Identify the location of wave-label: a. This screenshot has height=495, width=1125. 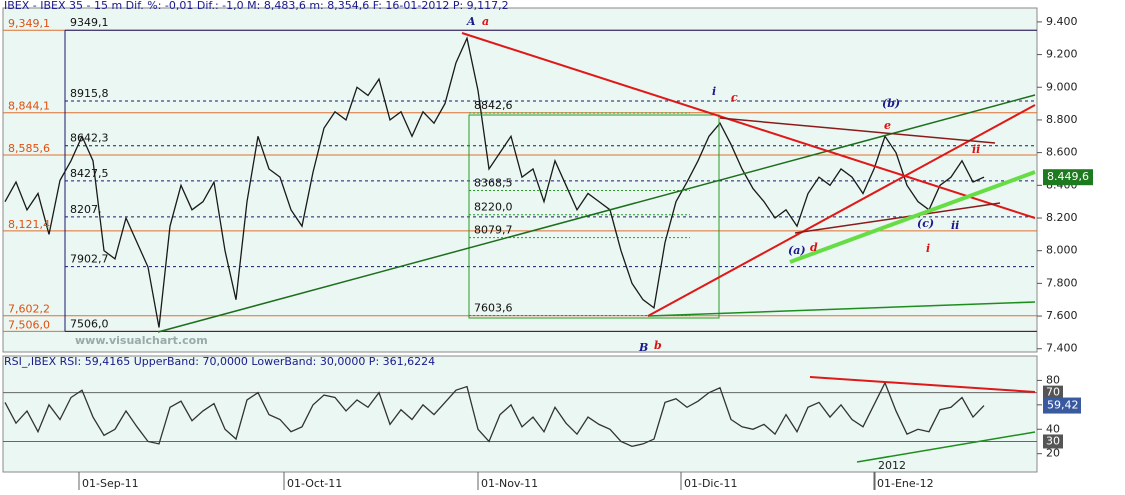
(485, 21).